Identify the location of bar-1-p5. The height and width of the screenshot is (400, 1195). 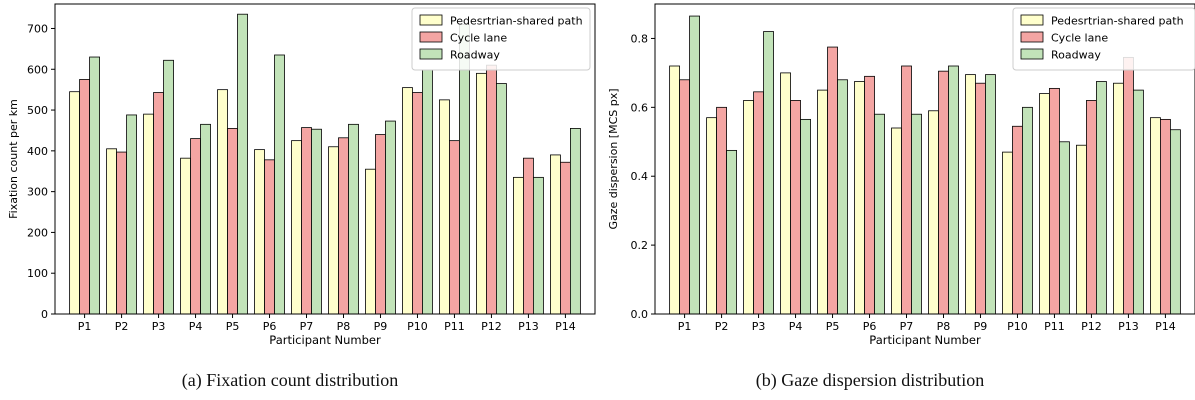
(822, 202).